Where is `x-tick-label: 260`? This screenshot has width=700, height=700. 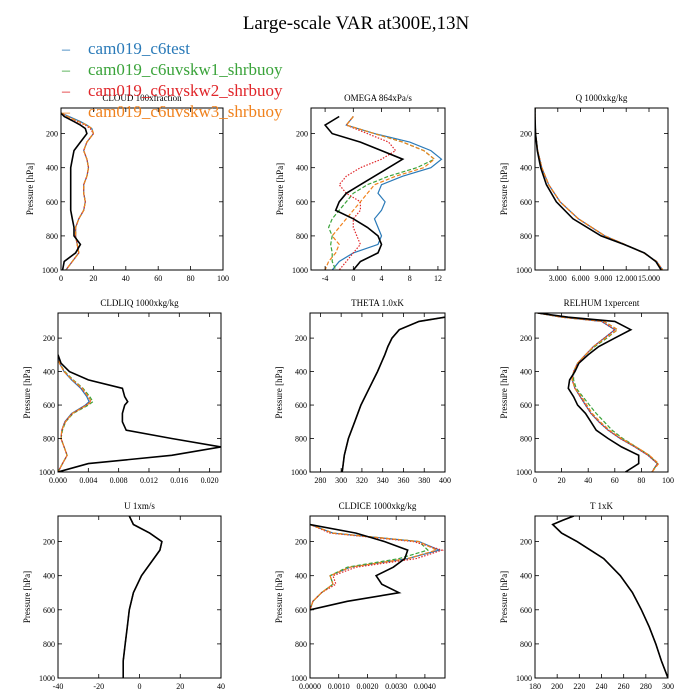 x-tick-label: 260 is located at coordinates (624, 686).